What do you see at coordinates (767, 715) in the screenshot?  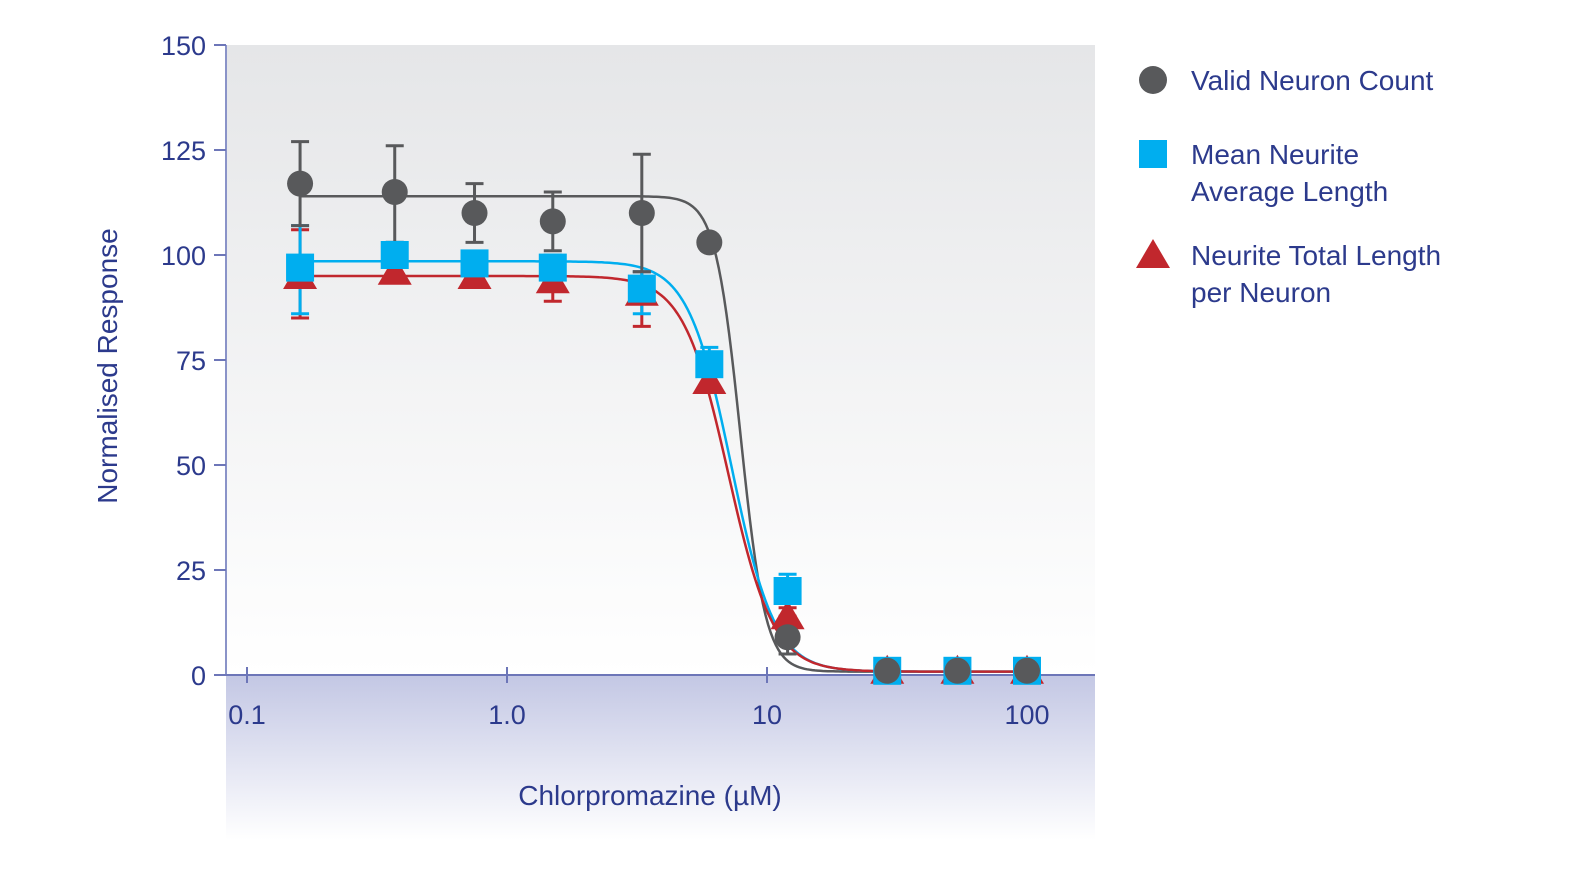 I see `x-tick-label: 10` at bounding box center [767, 715].